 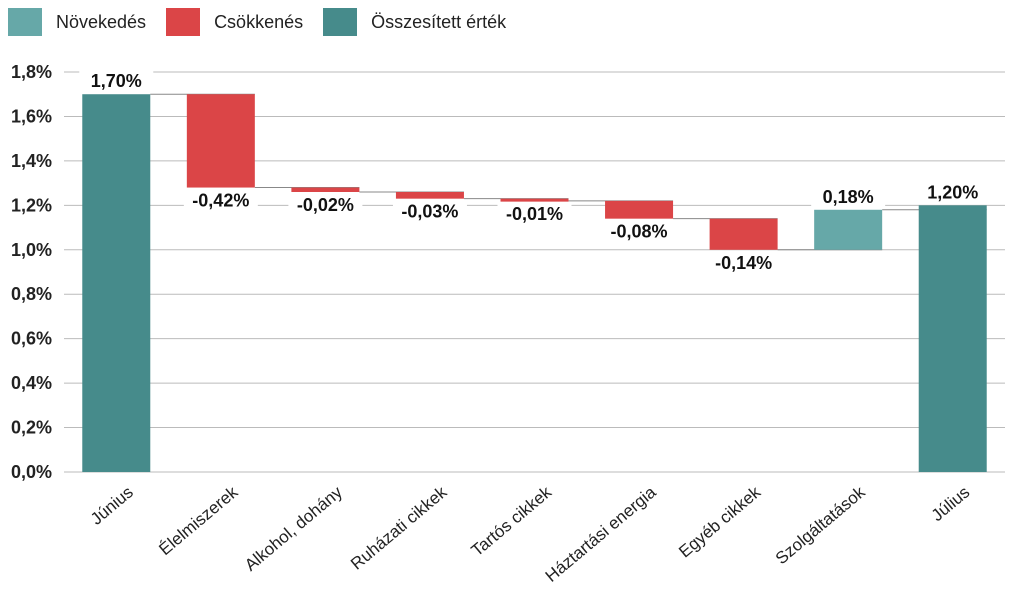 I want to click on category-label-6: Háztartási energia, so click(x=601, y=534).